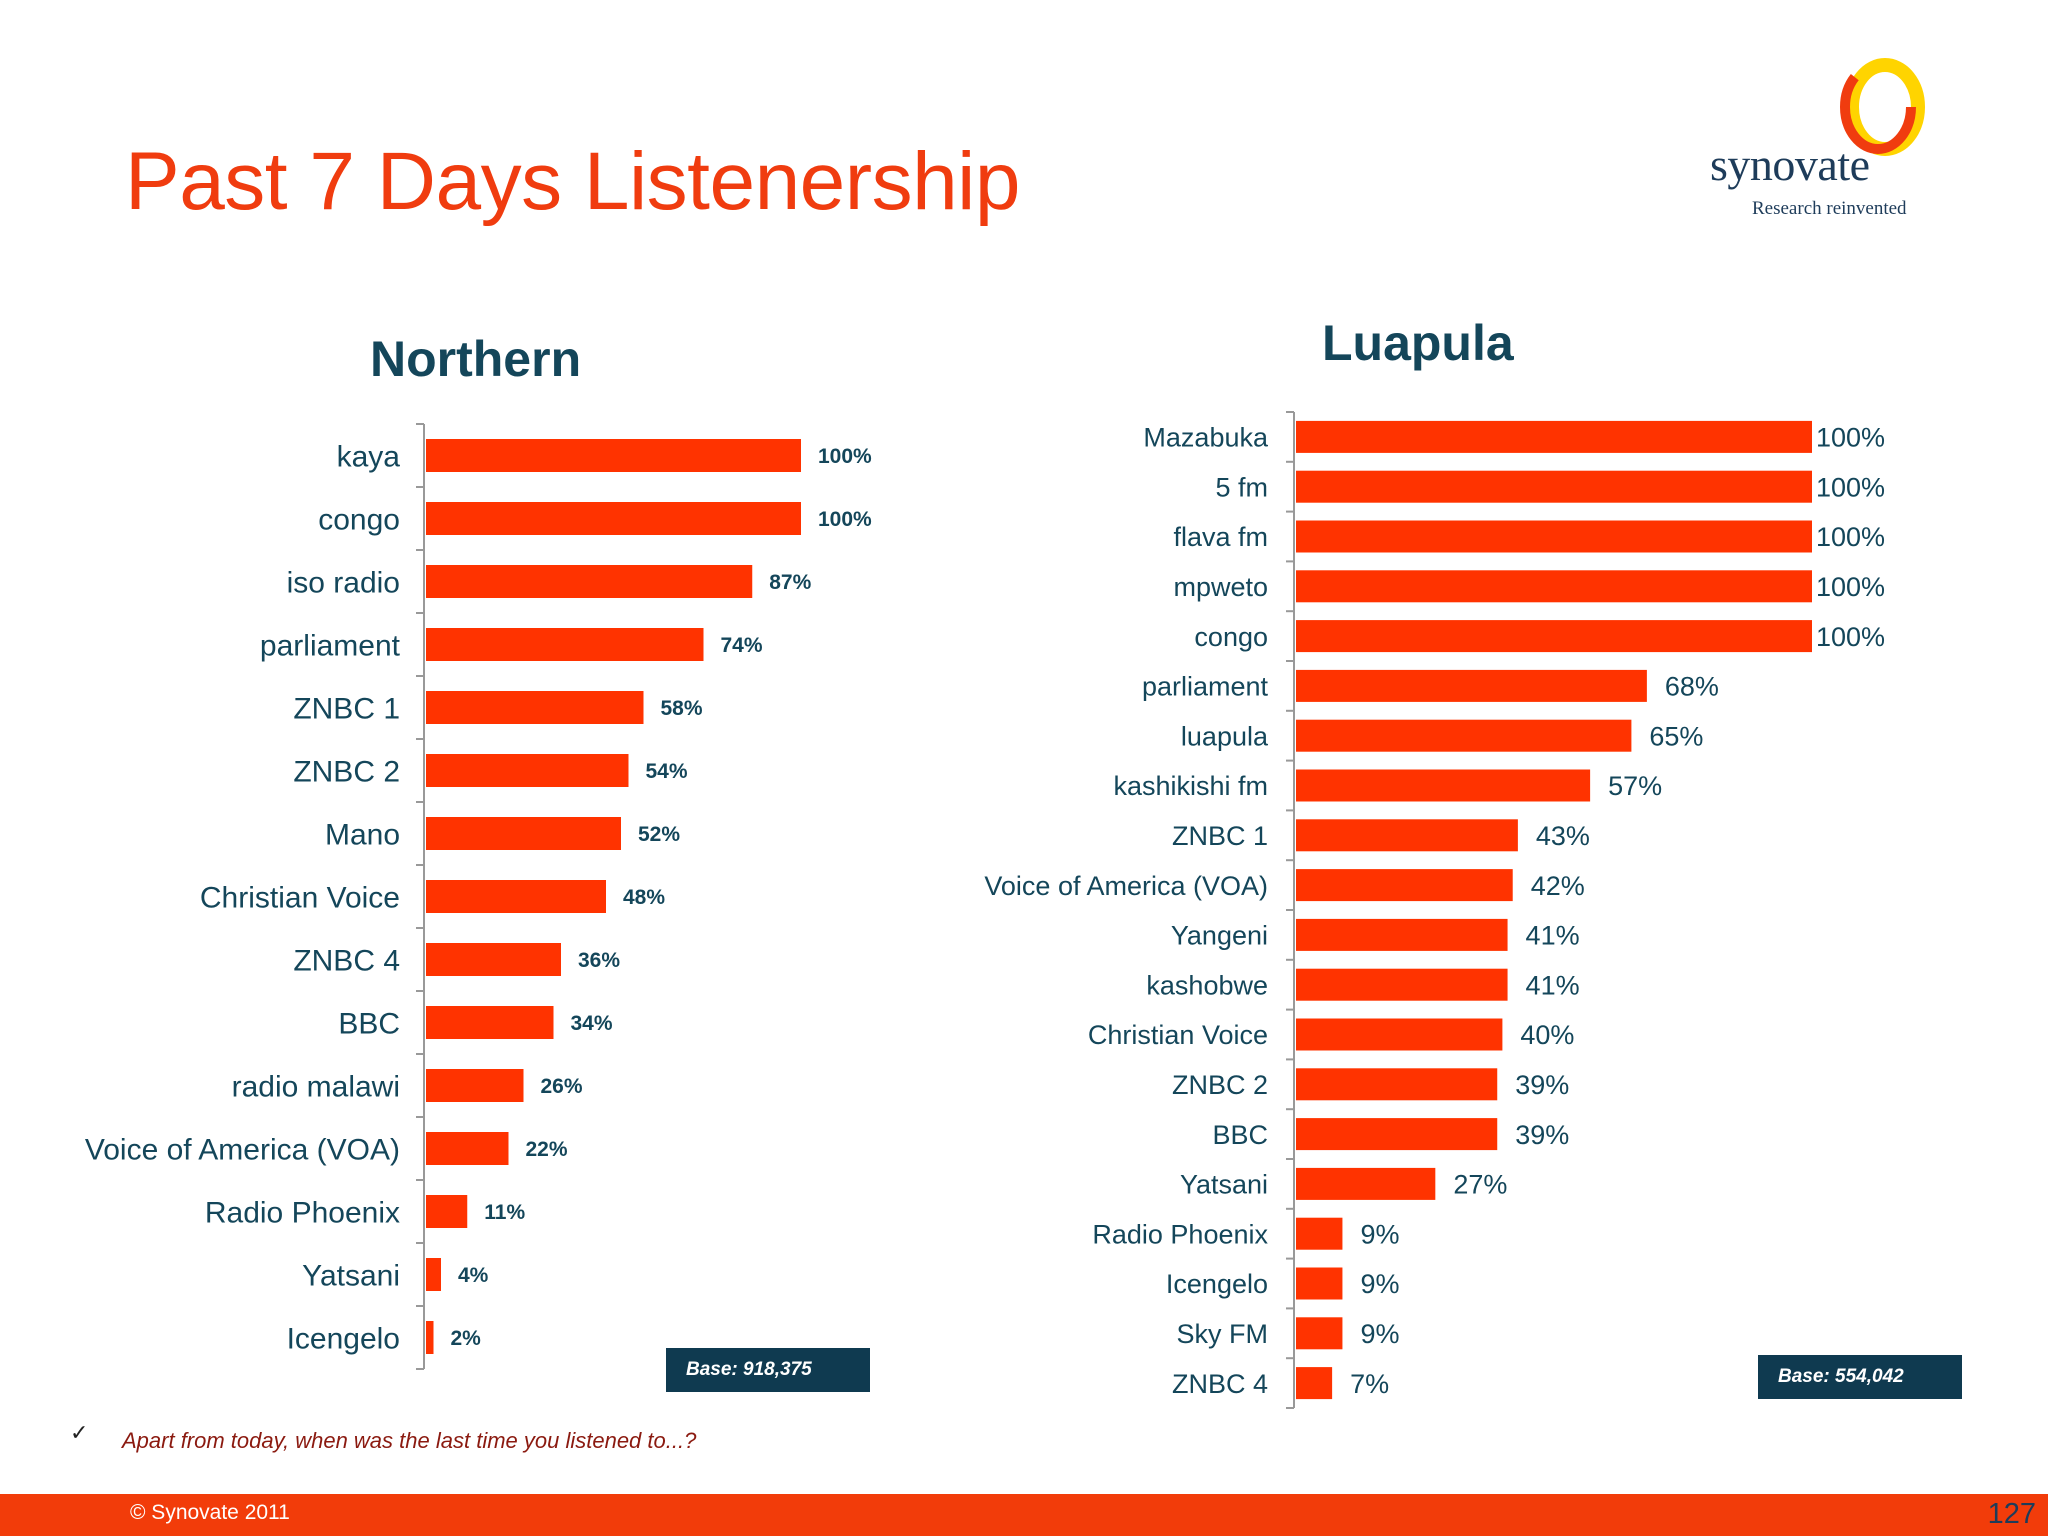 This screenshot has height=1536, width=2048. What do you see at coordinates (1241, 487) in the screenshot?
I see `category-label: 5 fm` at bounding box center [1241, 487].